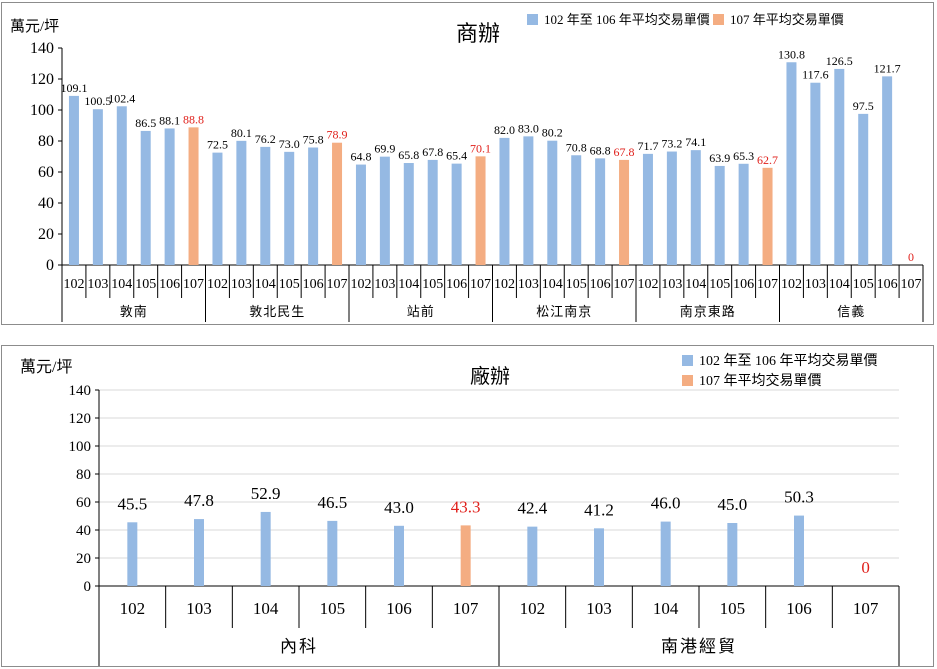 The image size is (937, 669). I want to click on legend-label-avg: 102 年至 106 年平均交易單價, so click(788, 360).